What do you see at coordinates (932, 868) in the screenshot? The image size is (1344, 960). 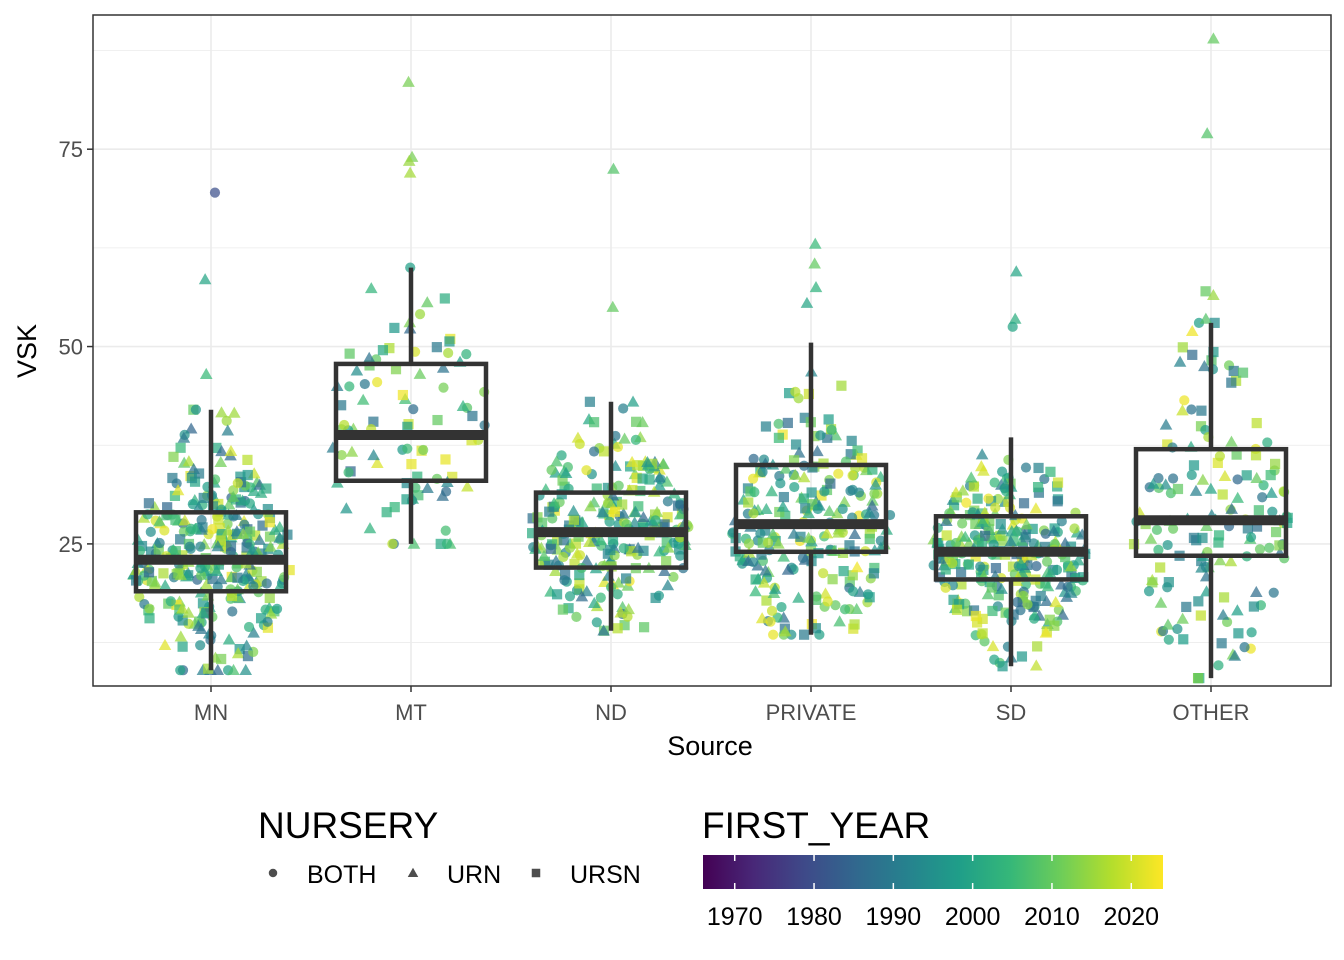 I see `legend-first-year: FIRST_YEAR 1970 1980 1990 2000 2010 2020` at bounding box center [932, 868].